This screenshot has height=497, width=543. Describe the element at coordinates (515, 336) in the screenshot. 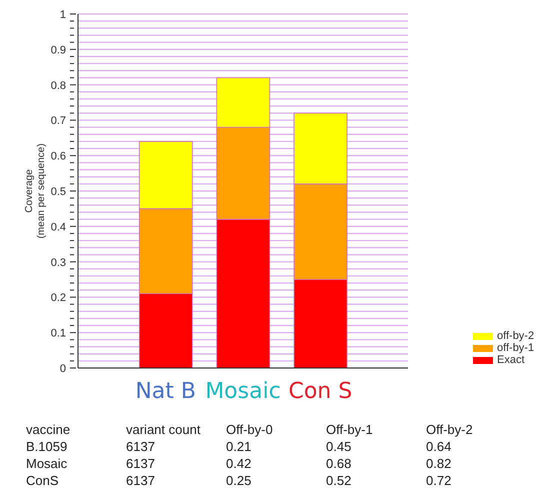

I see `legend-label: off-by-2` at that location.